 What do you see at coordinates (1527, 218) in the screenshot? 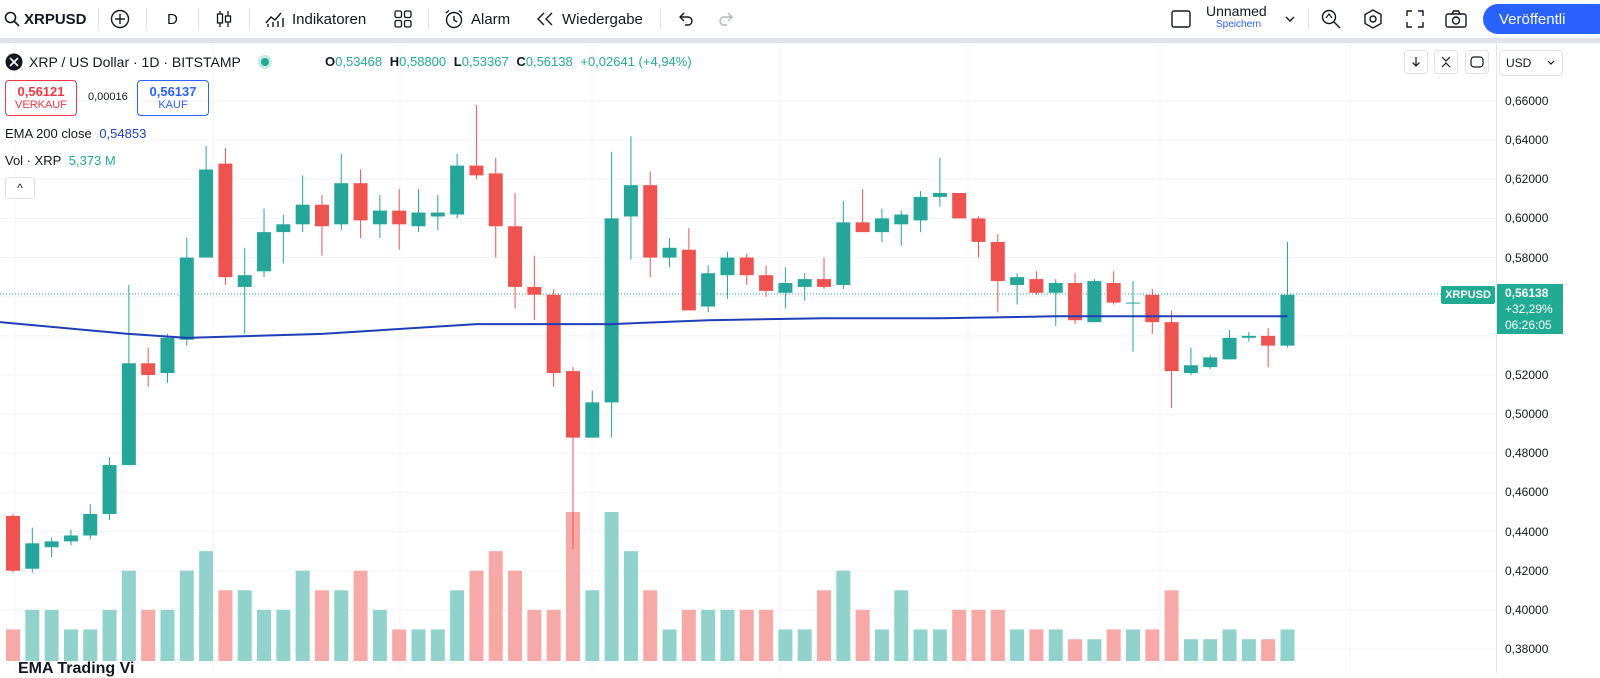
I see `price-tick-label: 0,60000` at bounding box center [1527, 218].